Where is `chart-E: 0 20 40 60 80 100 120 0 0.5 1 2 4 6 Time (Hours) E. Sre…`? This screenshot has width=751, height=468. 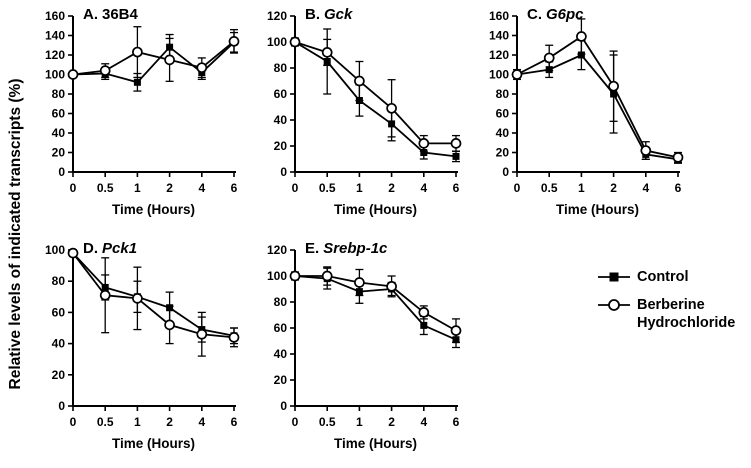 chart-E: 0 20 40 60 80 100 120 0 0.5 1 2 4 6 Time (Hours) E. Sre… is located at coordinates (364, 345).